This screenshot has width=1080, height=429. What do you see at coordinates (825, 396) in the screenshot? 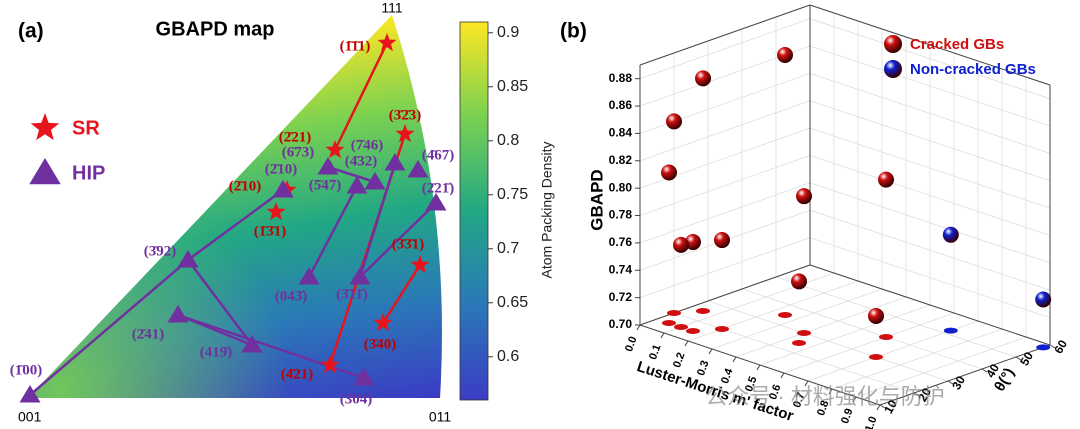
I see `watermark: 公众号 · 材料强化与防护` at bounding box center [825, 396].